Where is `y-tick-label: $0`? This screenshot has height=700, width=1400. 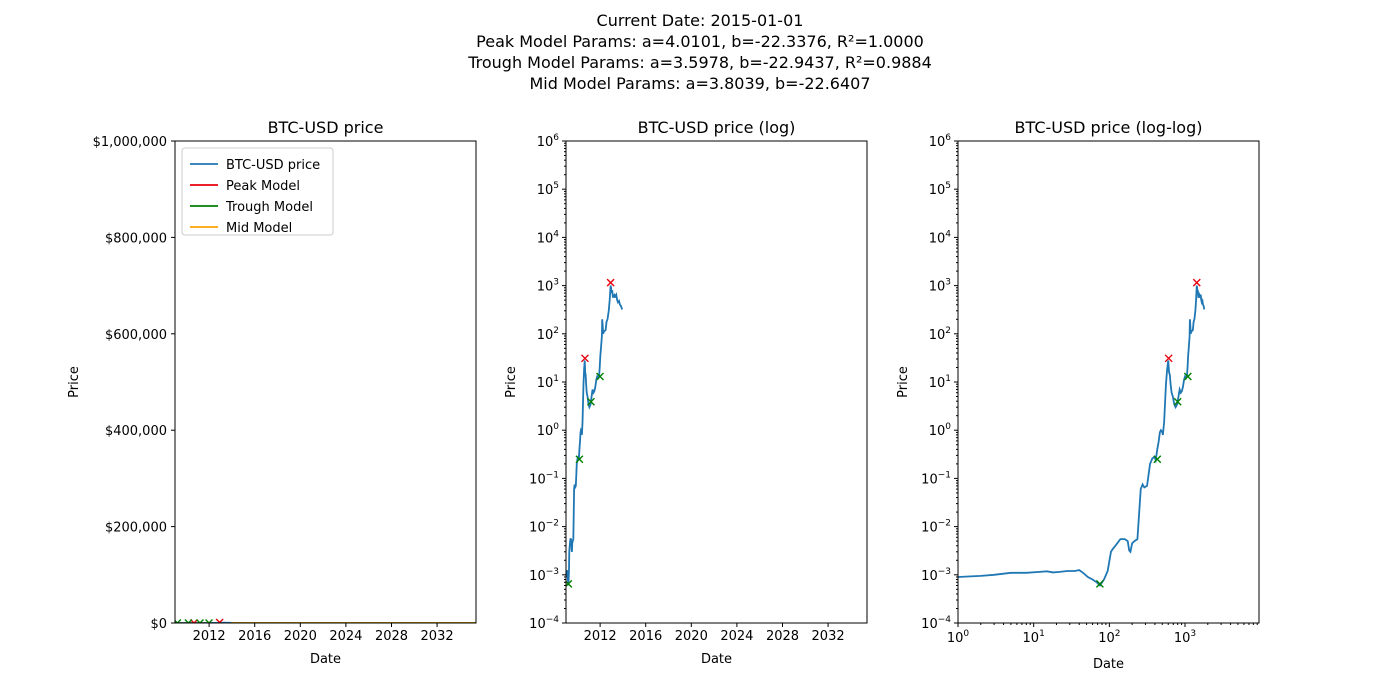
y-tick-label: $0 is located at coordinates (158, 624).